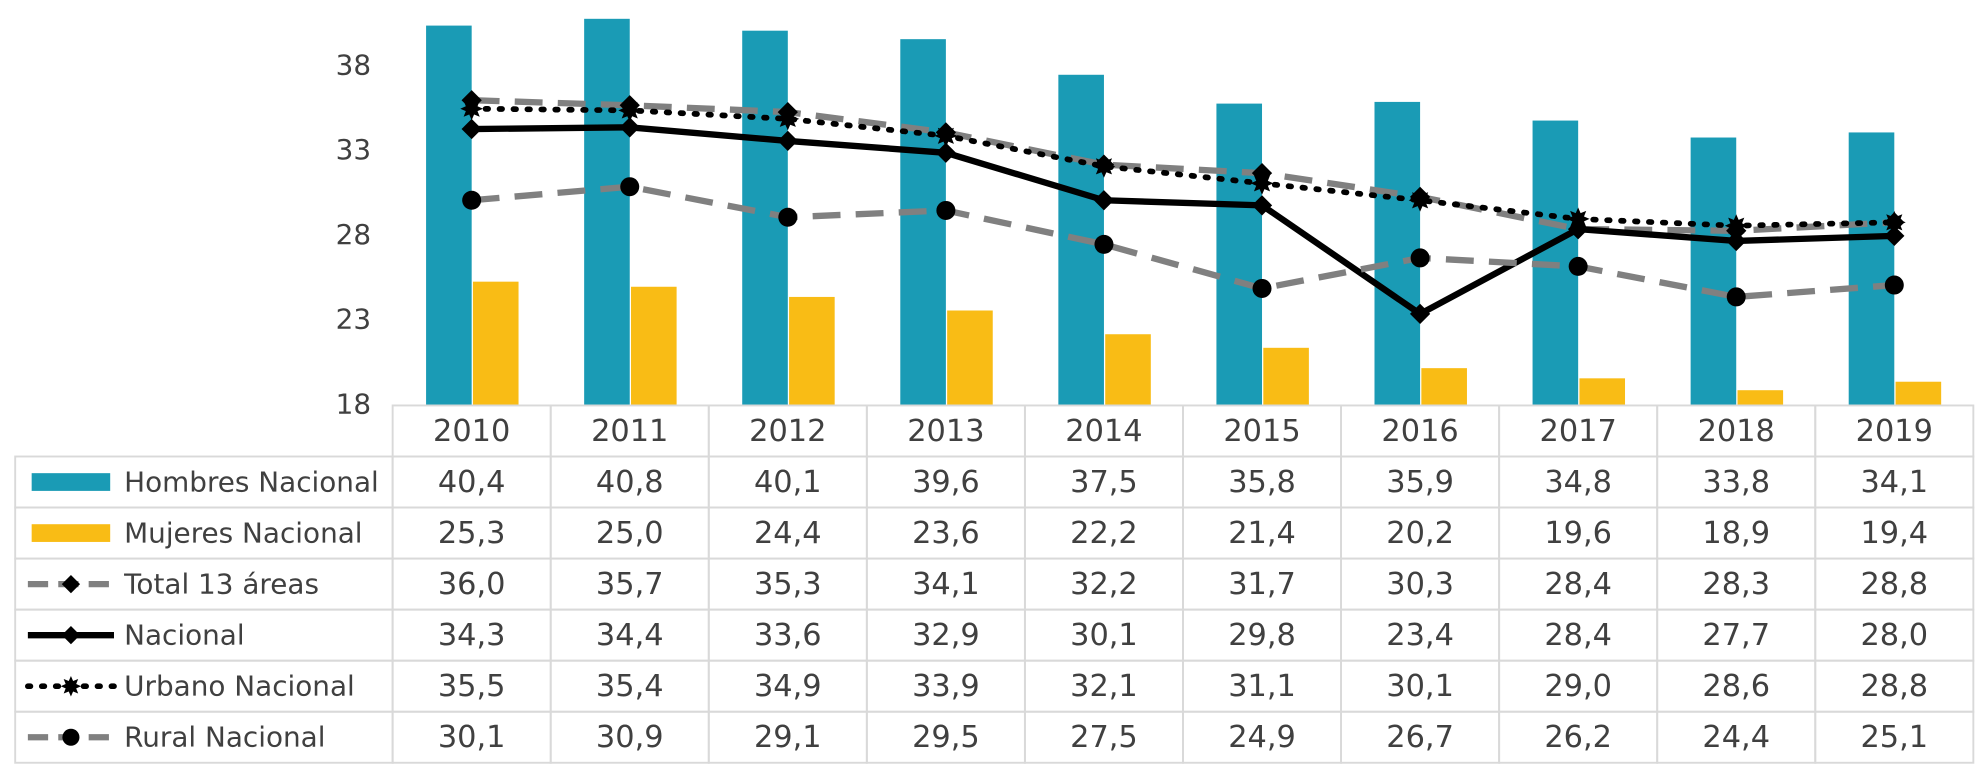  What do you see at coordinates (1262, 533) in the screenshot?
I see `table-value: 21,4` at bounding box center [1262, 533].